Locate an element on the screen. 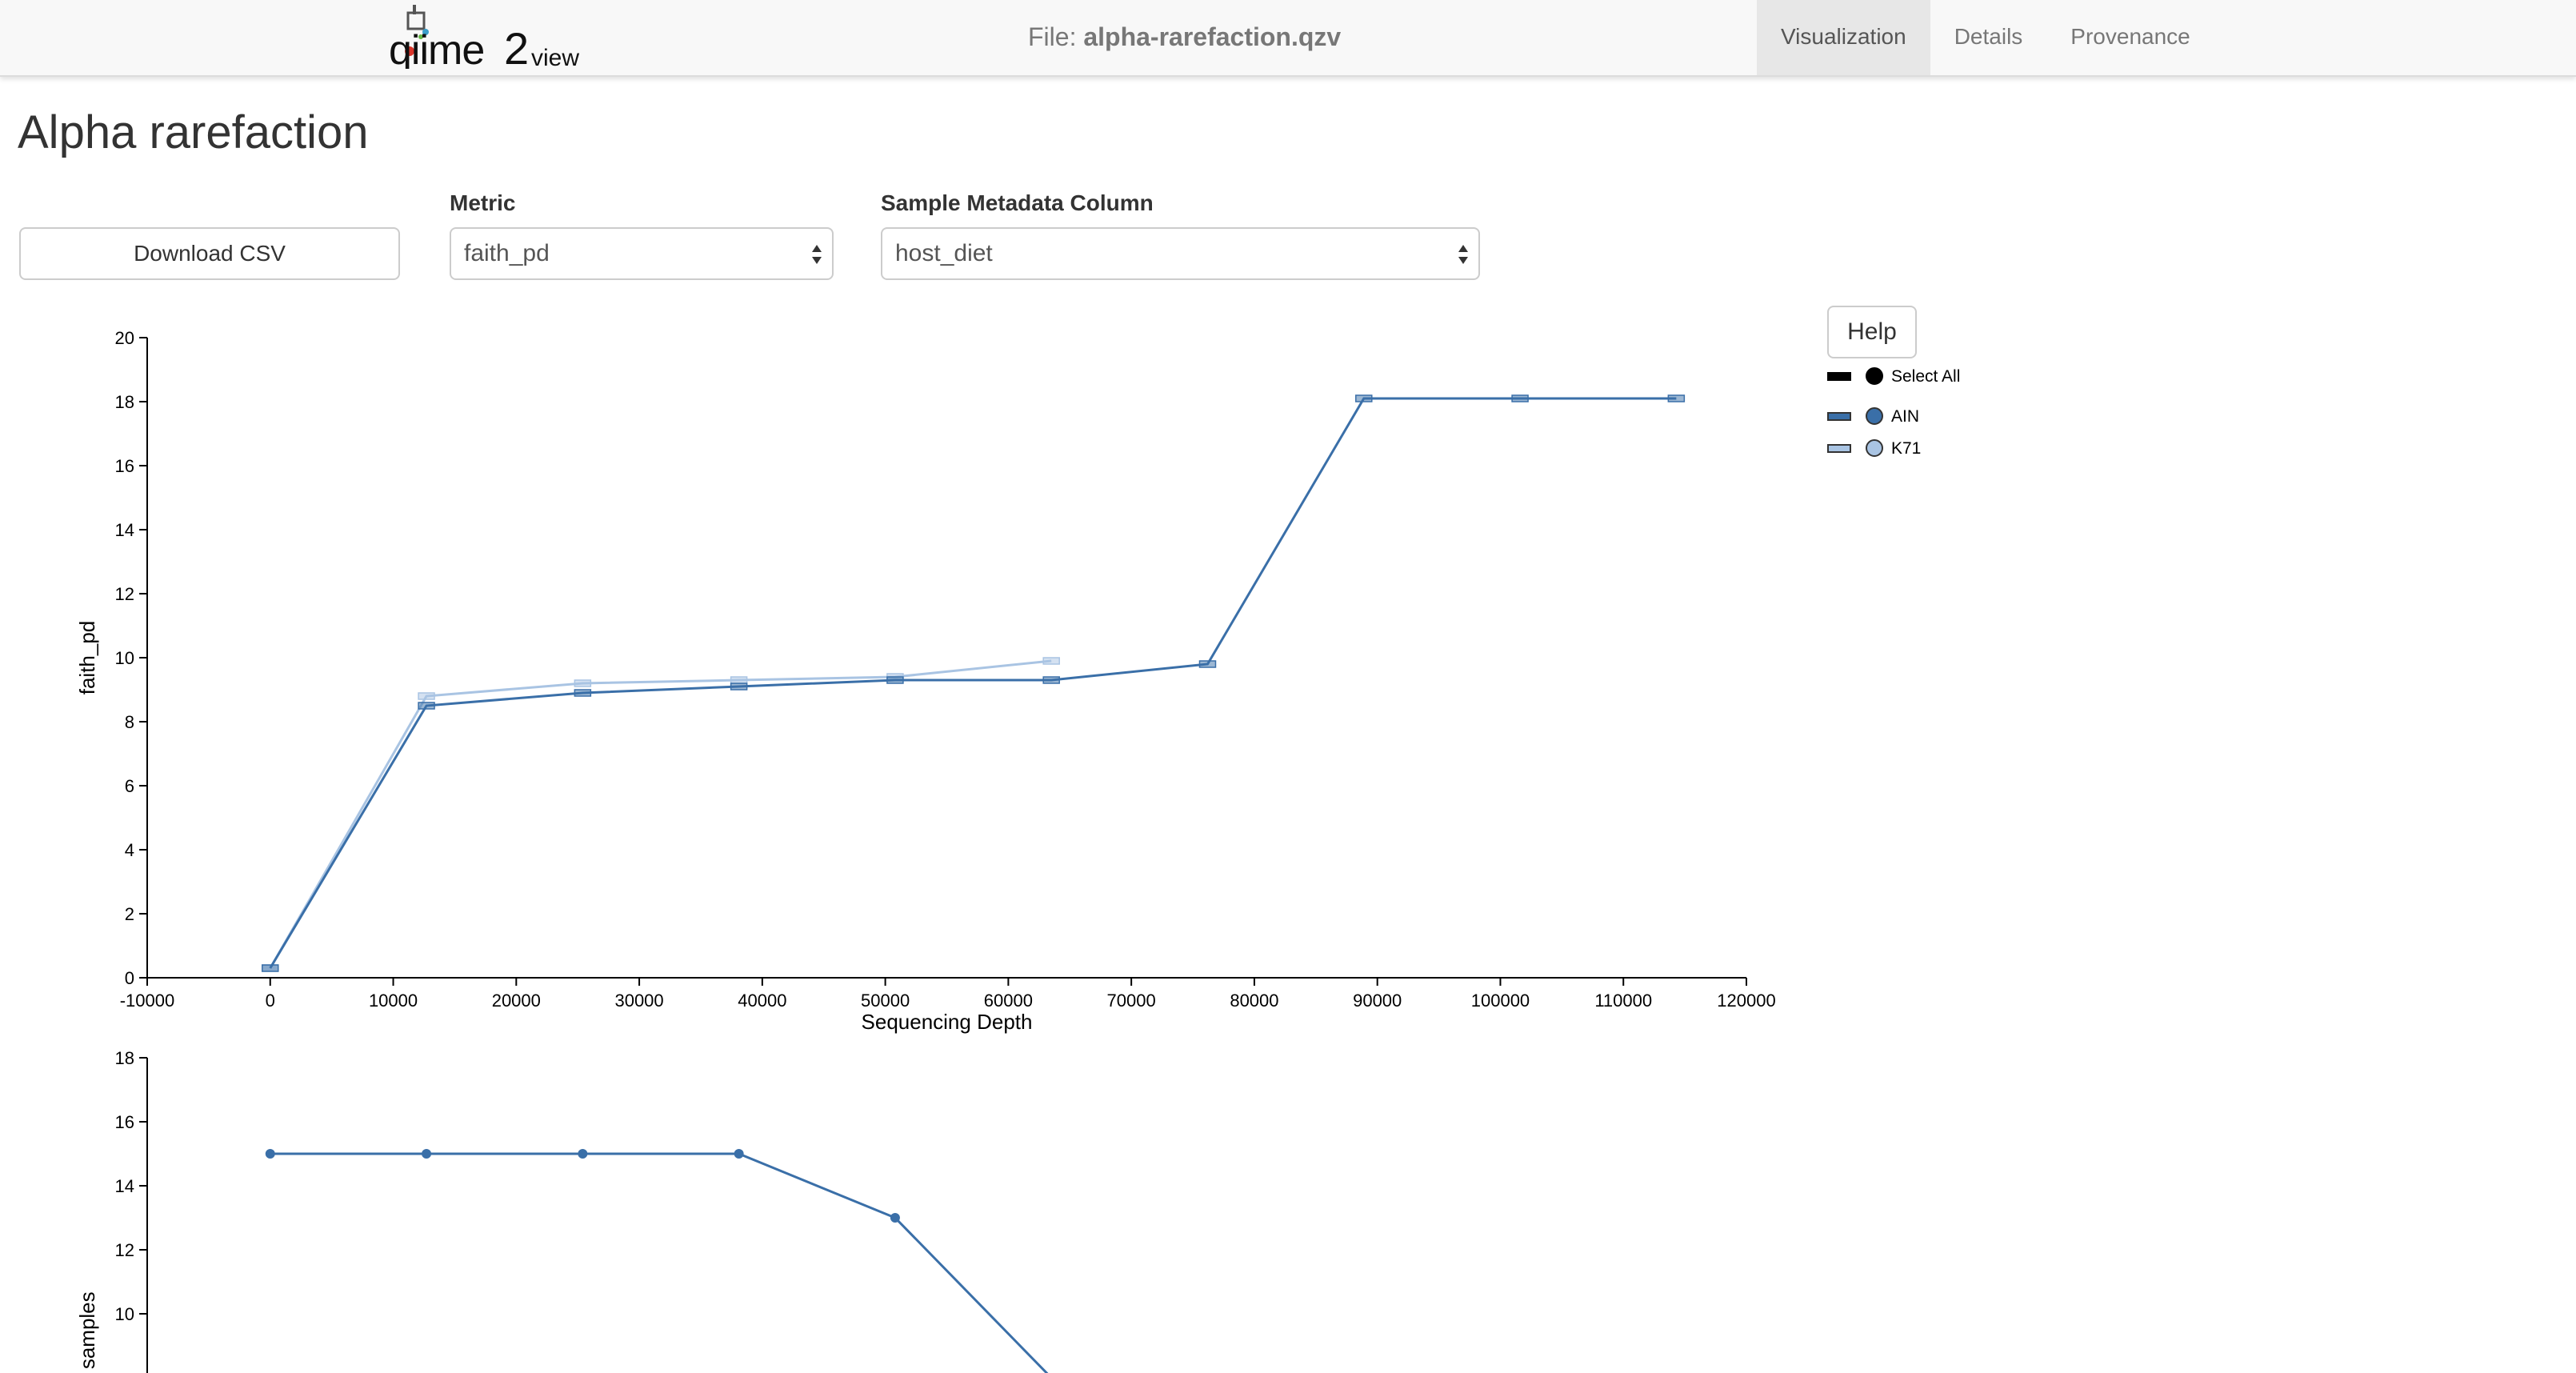 Image resolution: width=2576 pixels, height=1373 pixels. file-title: File: alpha-rarefaction.qzv is located at coordinates (1184, 37).